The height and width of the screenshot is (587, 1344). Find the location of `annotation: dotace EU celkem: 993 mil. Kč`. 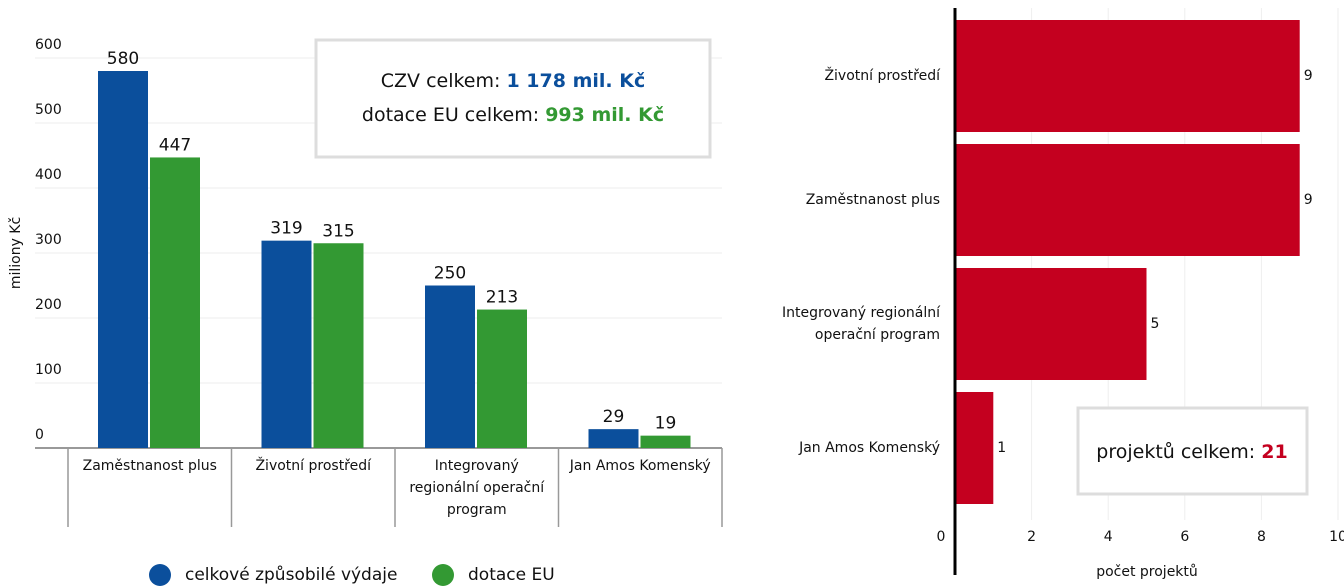

annotation: dotace EU celkem: 993 mil. Kč is located at coordinates (513, 115).